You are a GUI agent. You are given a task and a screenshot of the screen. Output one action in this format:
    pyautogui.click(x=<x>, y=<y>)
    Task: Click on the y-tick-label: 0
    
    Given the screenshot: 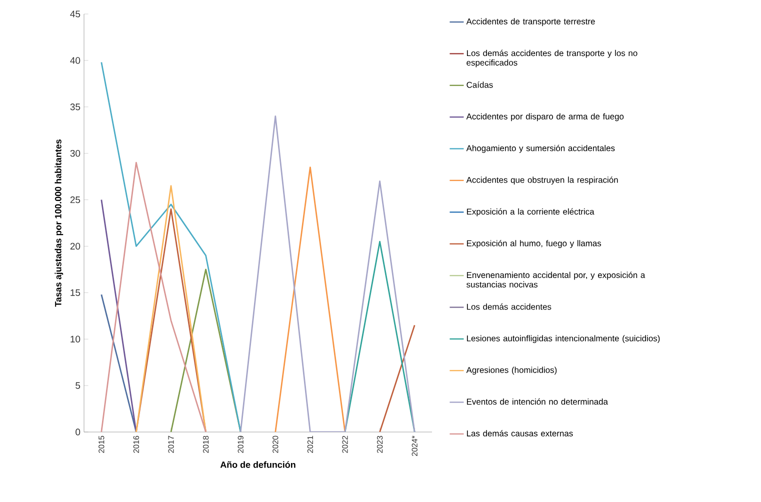 What is the action you would take?
    pyautogui.click(x=78, y=432)
    